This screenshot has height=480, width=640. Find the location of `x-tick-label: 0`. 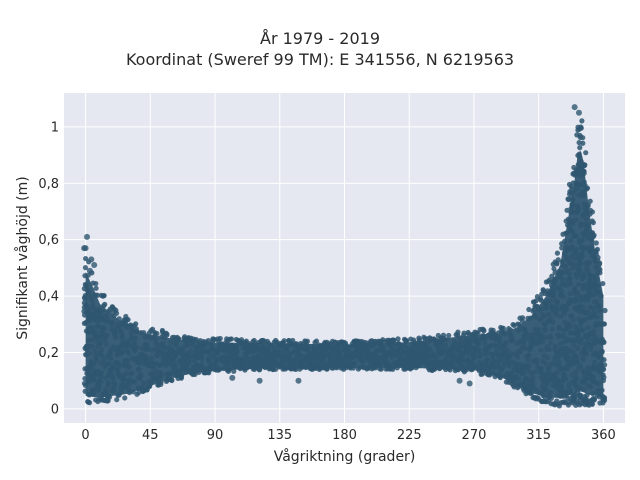

x-tick-label: 0 is located at coordinates (85, 435).